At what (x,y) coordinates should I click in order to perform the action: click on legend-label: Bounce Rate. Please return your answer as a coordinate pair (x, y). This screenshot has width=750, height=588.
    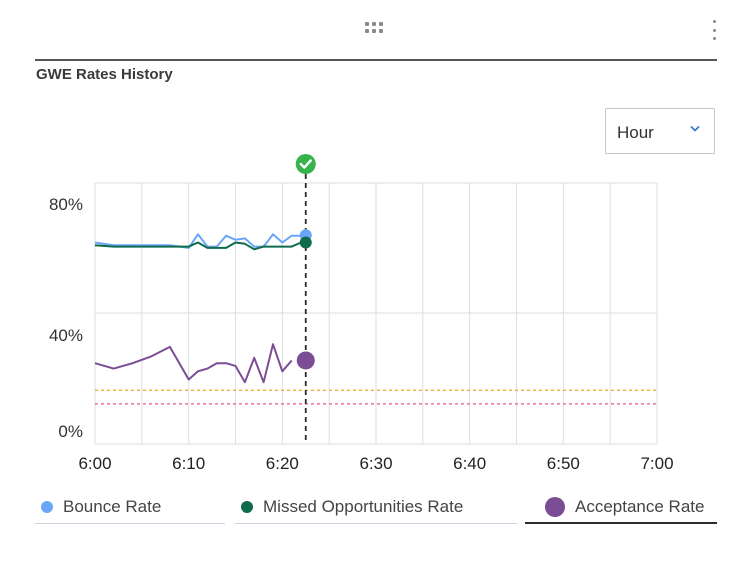
    Looking at the image, I should click on (112, 506).